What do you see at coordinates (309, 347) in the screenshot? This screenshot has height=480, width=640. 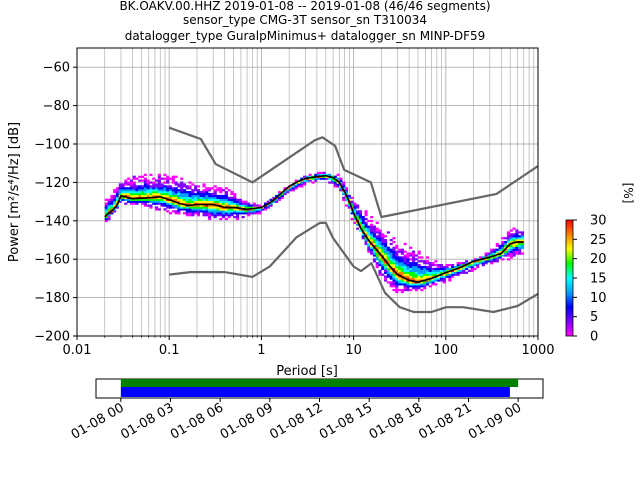 I see `x-axis-ticks: 0.01 0.1 1 10 100 1000` at bounding box center [309, 347].